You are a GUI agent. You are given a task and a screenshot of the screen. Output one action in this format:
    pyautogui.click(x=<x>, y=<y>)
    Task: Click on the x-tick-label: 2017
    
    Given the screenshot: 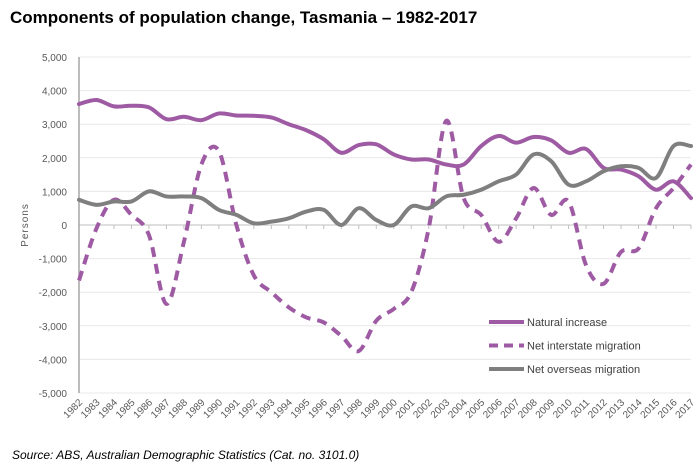 What is the action you would take?
    pyautogui.click(x=686, y=409)
    